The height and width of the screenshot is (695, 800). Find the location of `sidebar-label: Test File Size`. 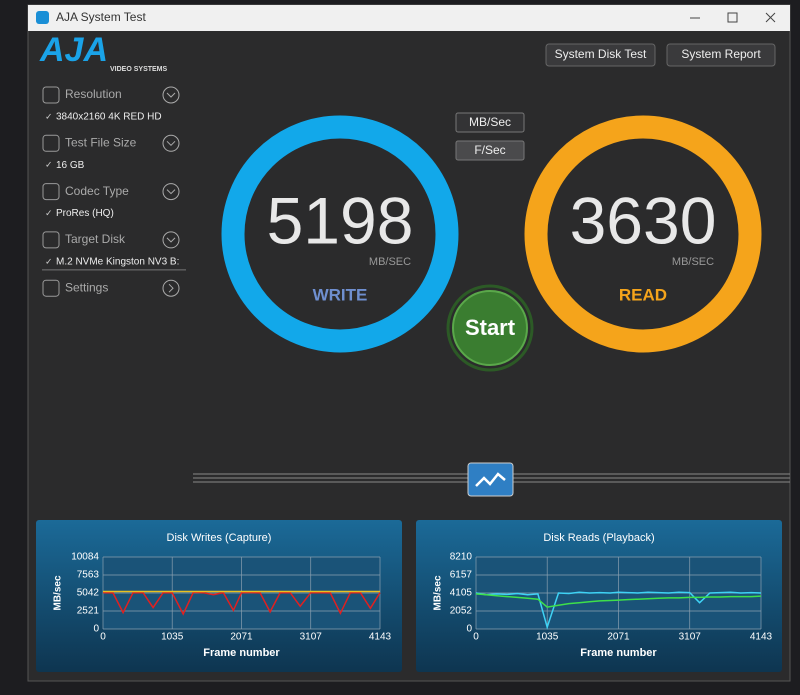

sidebar-label: Test File Size is located at coordinates (101, 142).